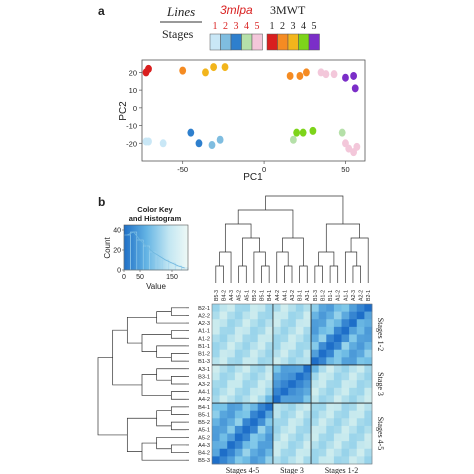 The width and height of the screenshot is (474, 474). I want to click on row-label-8: A3-1, so click(204, 370).